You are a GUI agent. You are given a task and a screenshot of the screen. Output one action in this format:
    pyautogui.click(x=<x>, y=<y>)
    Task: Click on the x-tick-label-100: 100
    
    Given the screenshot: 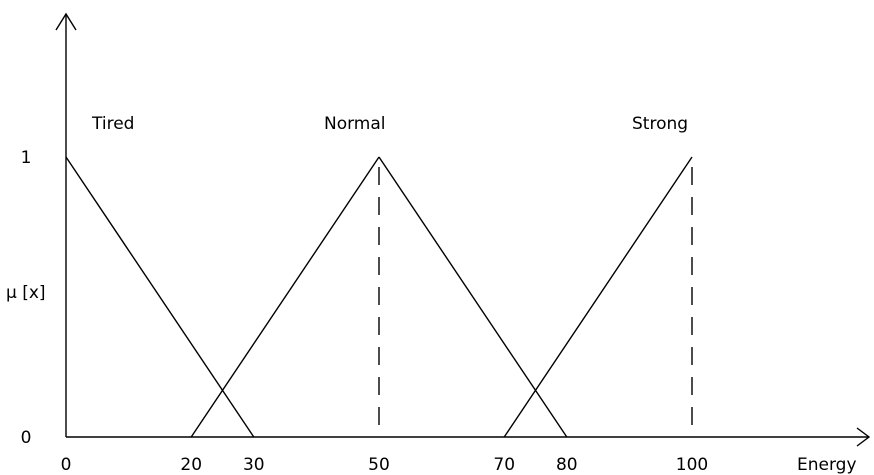 What is the action you would take?
    pyautogui.click(x=692, y=465)
    